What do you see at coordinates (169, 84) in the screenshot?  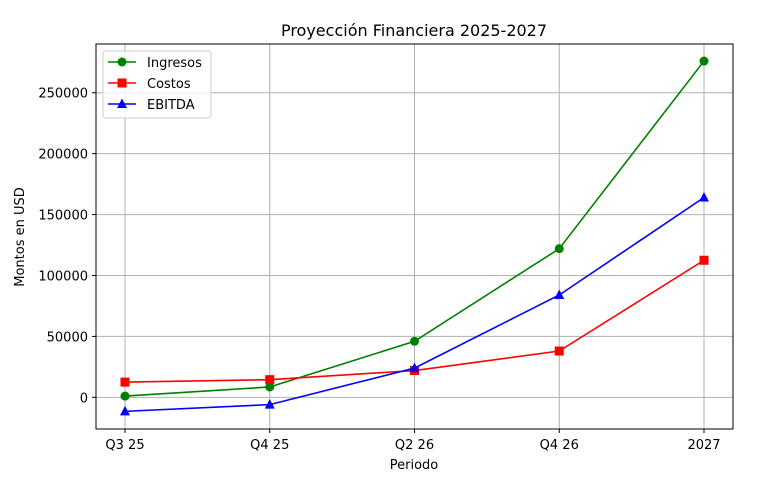 I see `legend-label: Costos` at bounding box center [169, 84].